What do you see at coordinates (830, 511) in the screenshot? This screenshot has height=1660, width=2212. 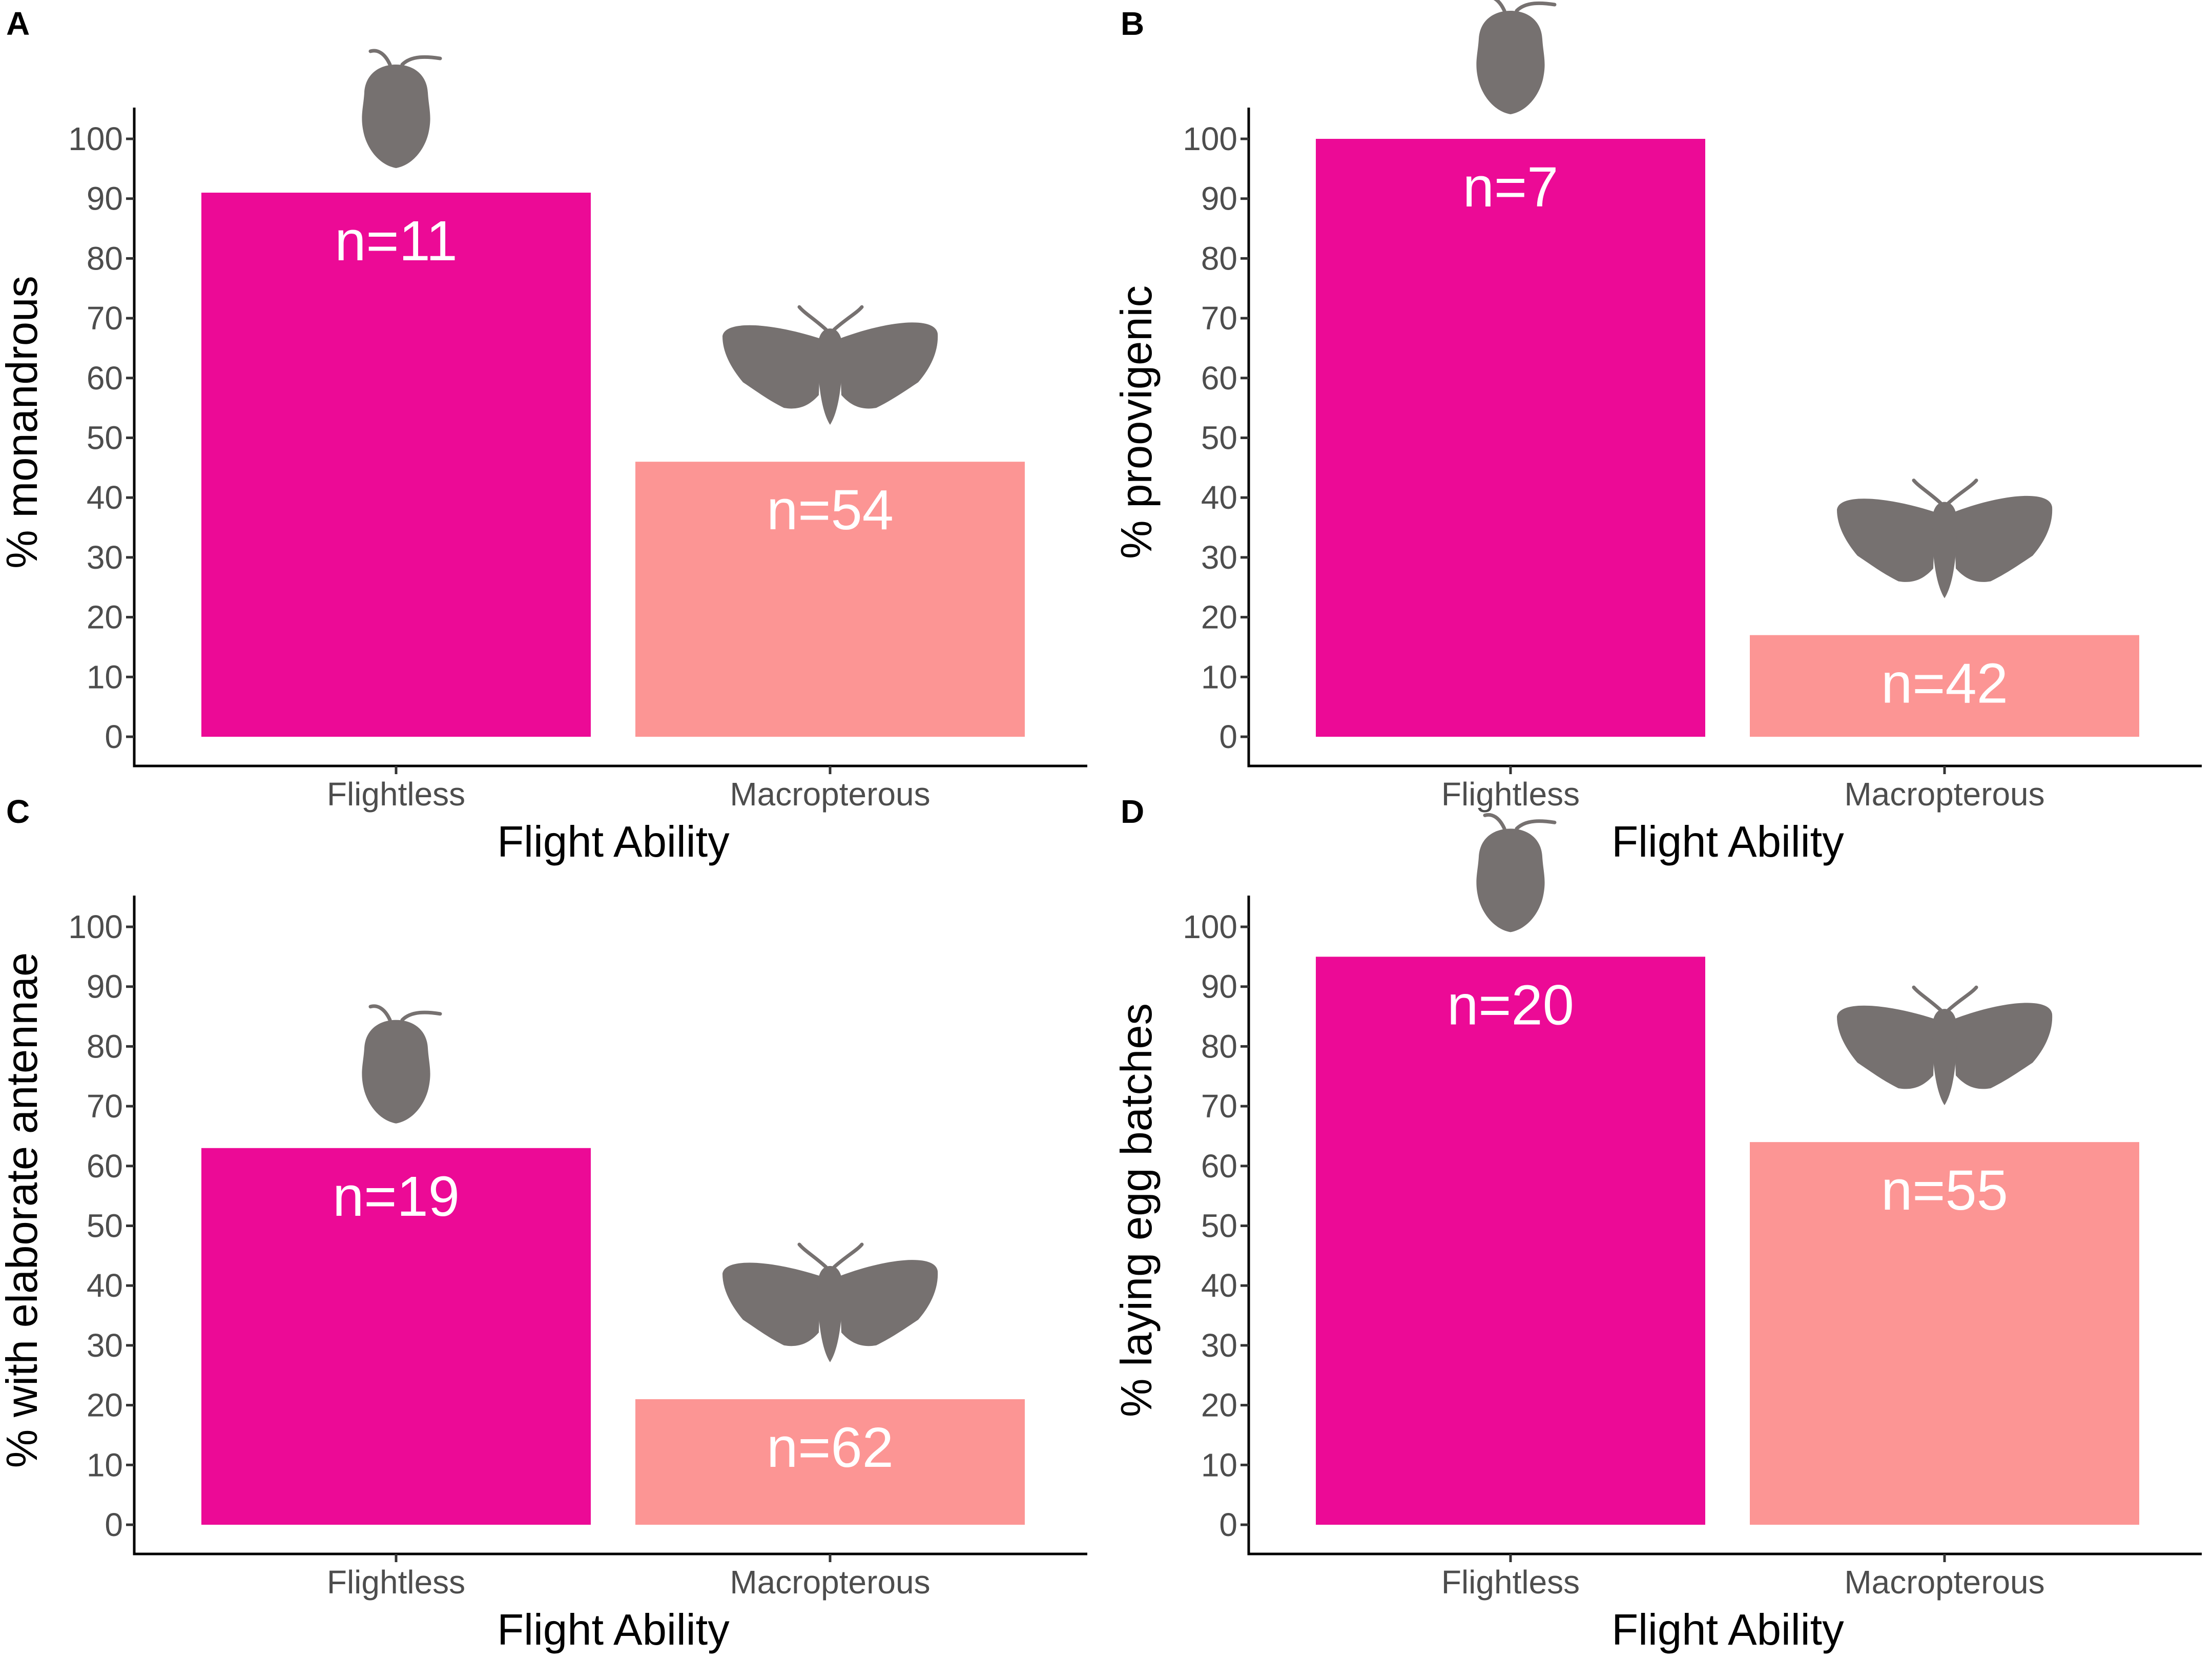 I see `bar-label-macropterous: n=54` at bounding box center [830, 511].